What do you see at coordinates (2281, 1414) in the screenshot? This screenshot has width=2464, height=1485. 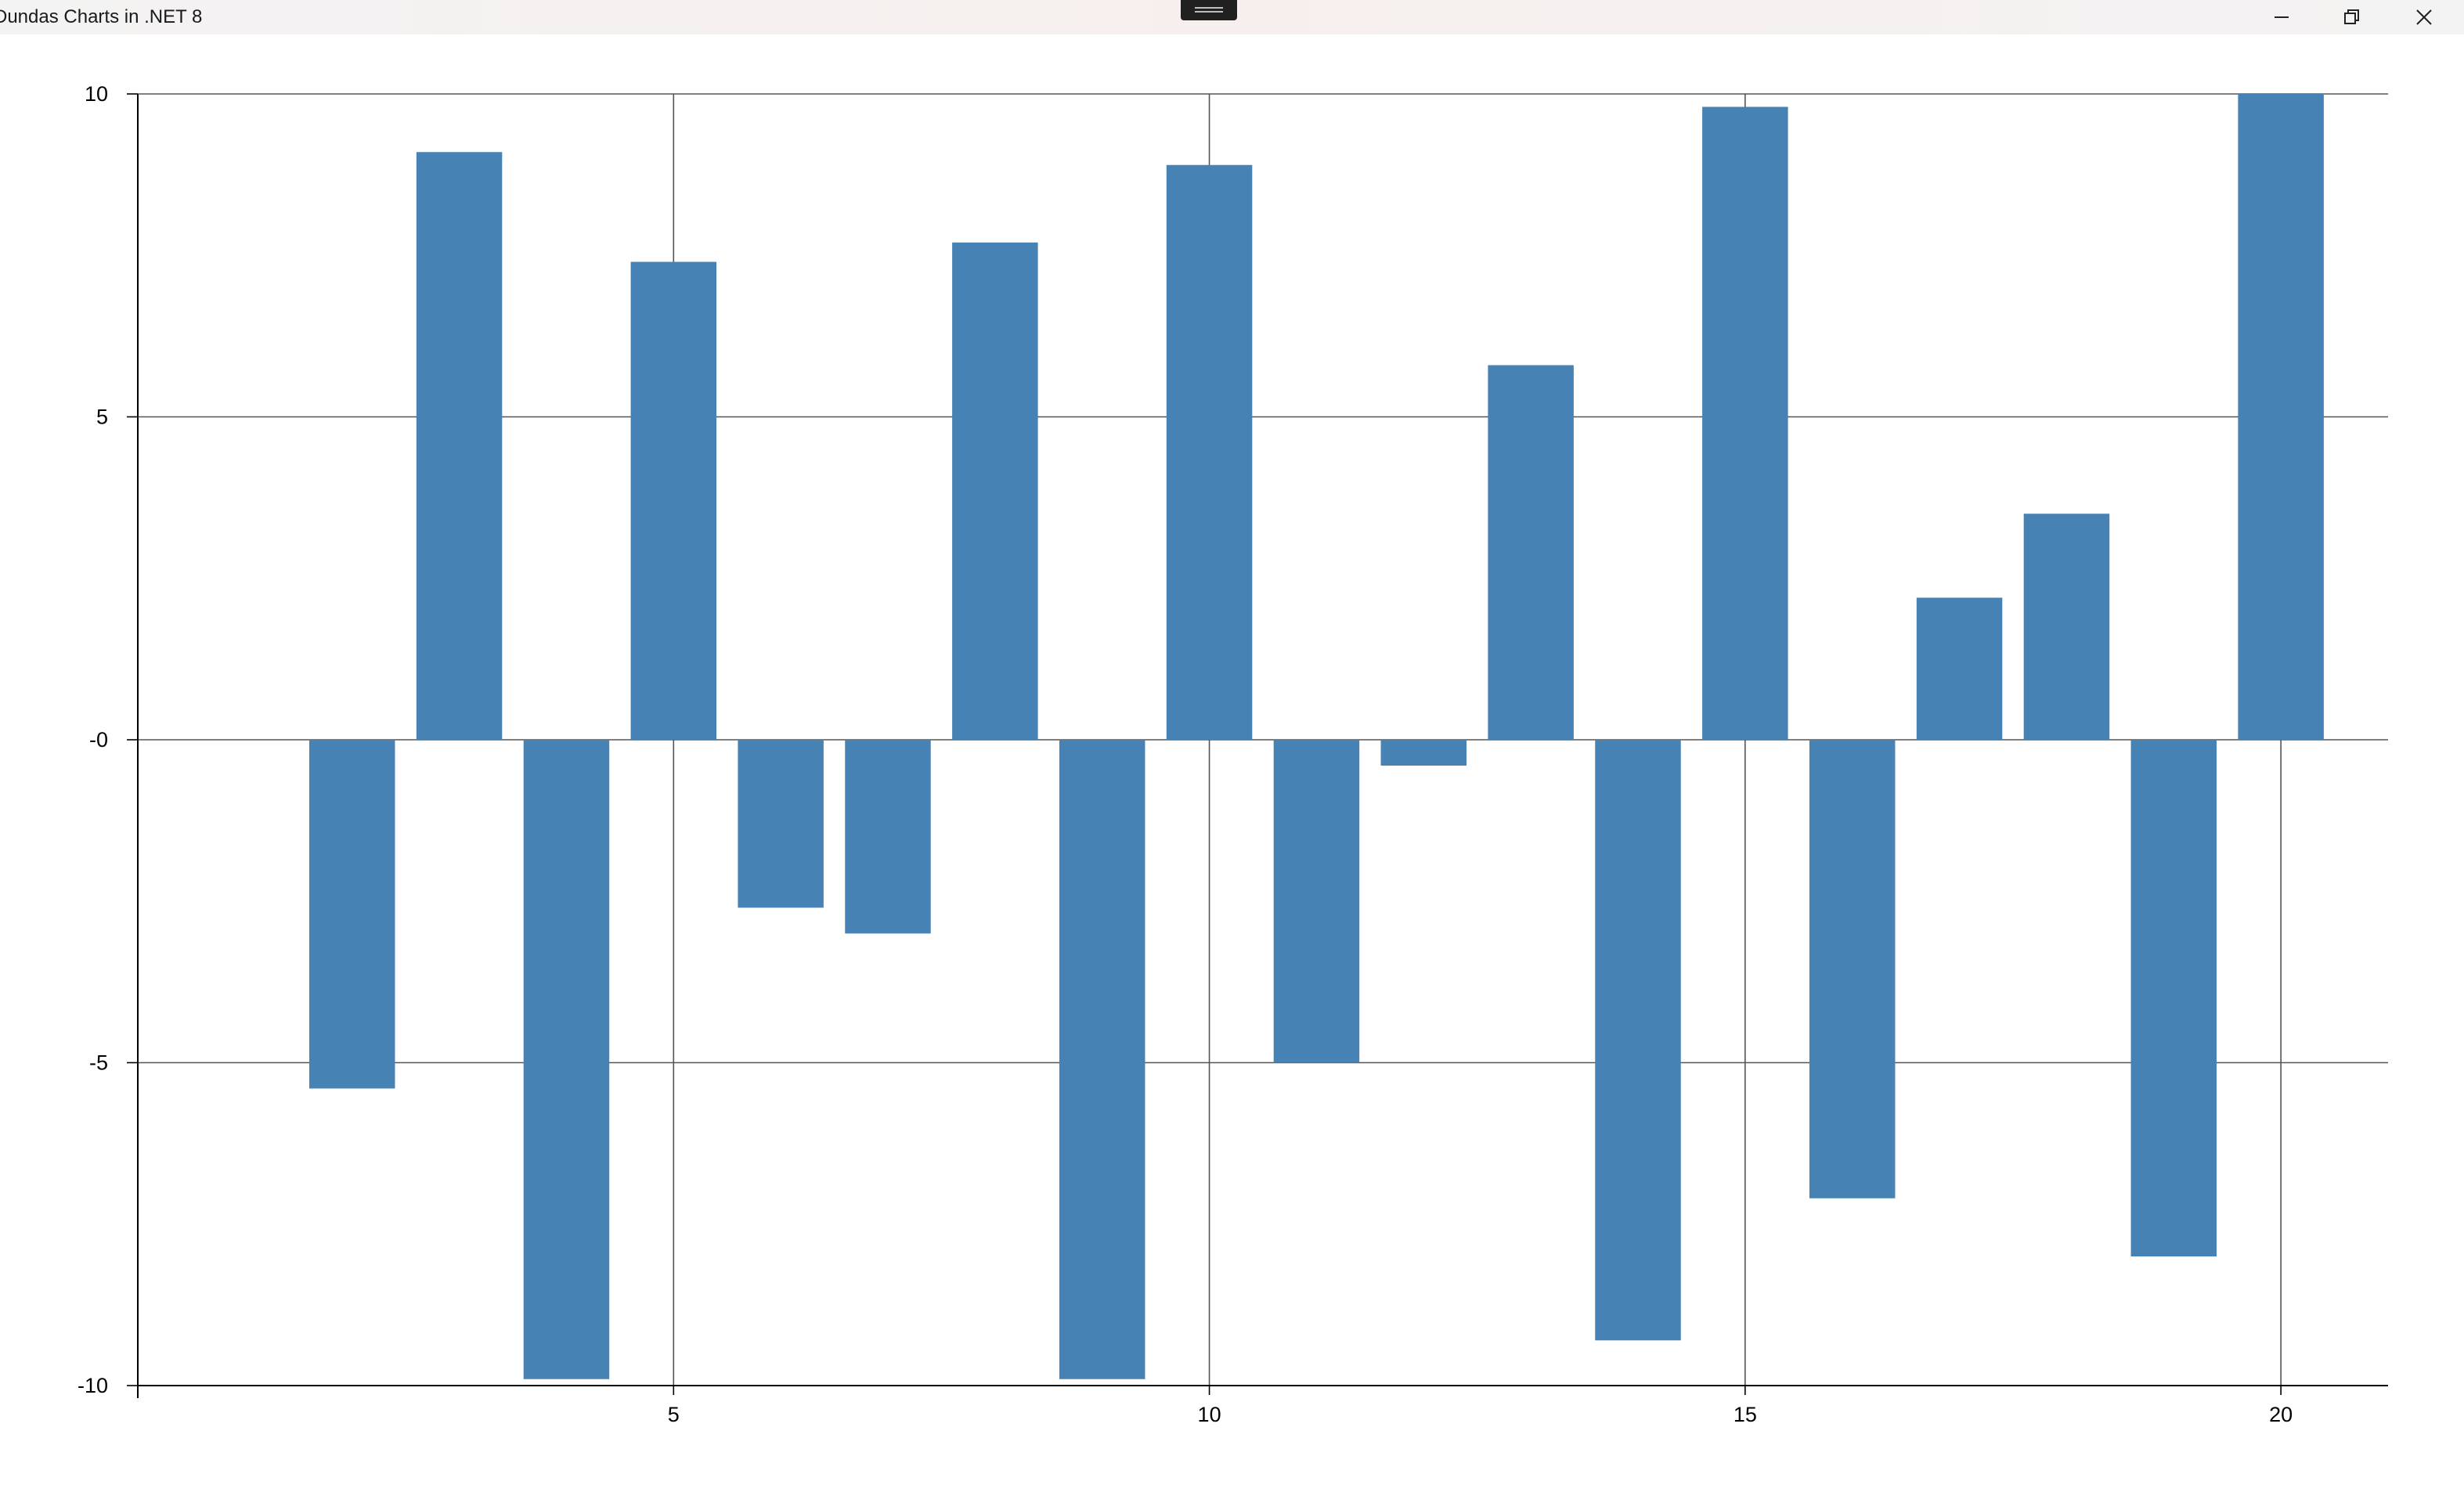 I see `x-tick-label: 20` at bounding box center [2281, 1414].